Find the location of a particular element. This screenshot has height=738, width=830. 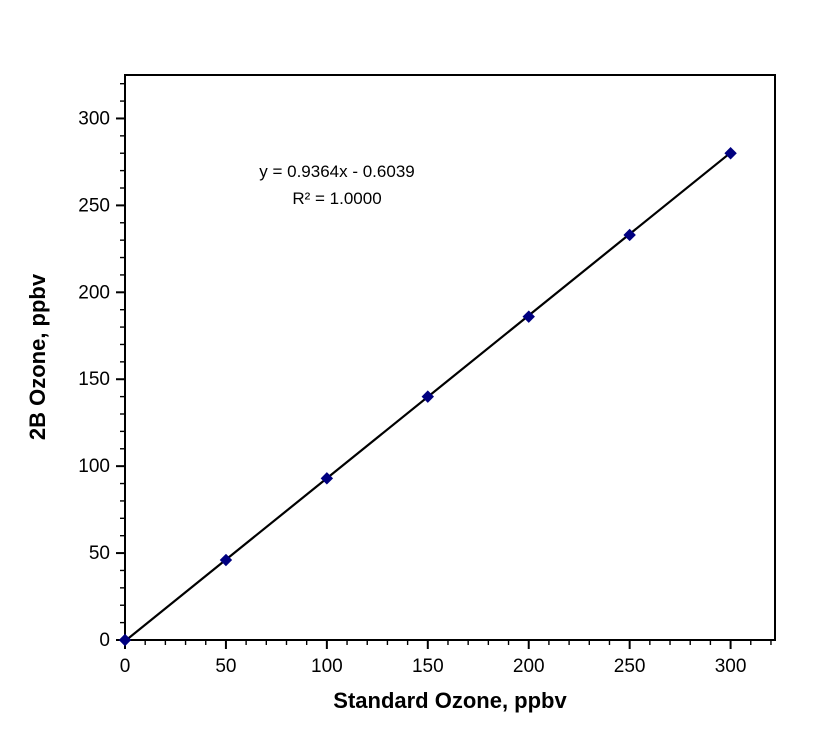

y-tick-label: 150 is located at coordinates (94, 379).